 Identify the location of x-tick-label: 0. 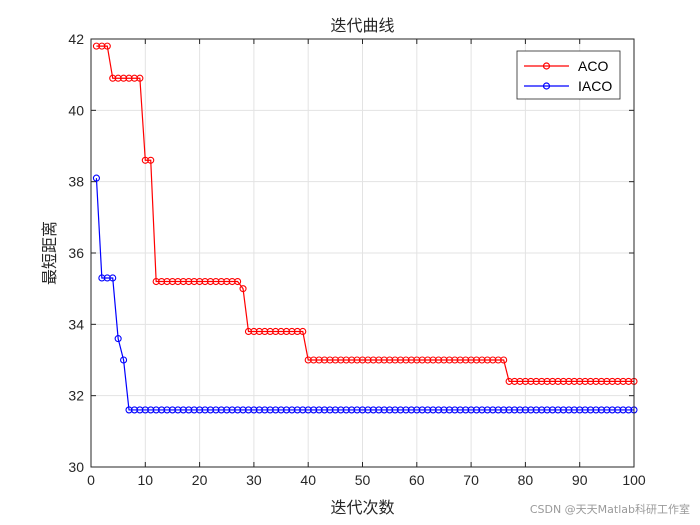
(91, 480).